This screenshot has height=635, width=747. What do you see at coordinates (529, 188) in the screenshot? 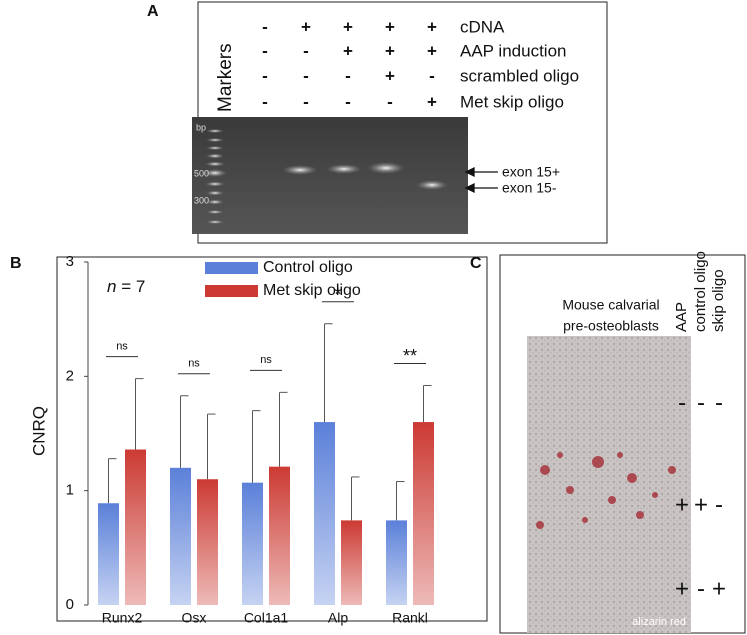
I see `band-label: exon 15-` at bounding box center [529, 188].